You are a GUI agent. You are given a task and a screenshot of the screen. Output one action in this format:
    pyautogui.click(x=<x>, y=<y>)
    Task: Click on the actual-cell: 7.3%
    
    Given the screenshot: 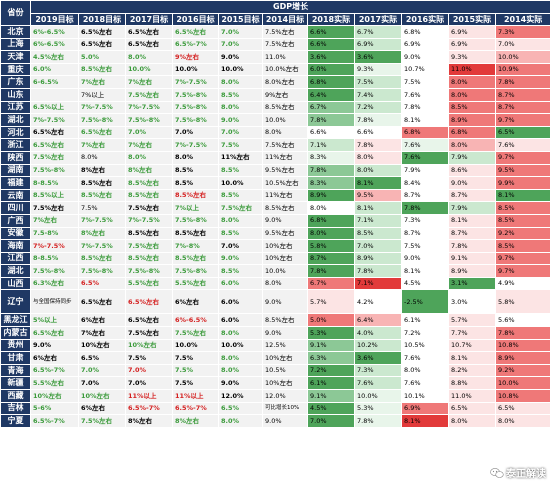 What is the action you would take?
    pyautogui.click(x=522, y=32)
    